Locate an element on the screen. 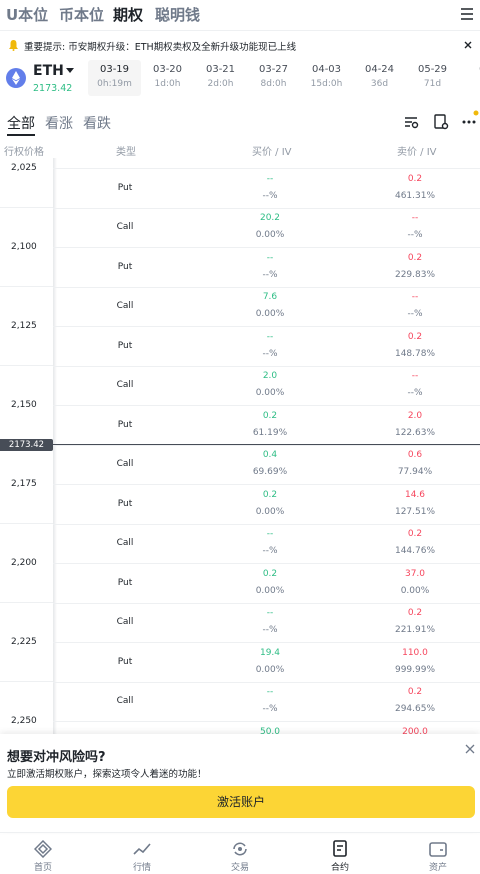 Image resolution: width=480 pixels, height=874 pixels. bid-price: 19.4 is located at coordinates (270, 652).